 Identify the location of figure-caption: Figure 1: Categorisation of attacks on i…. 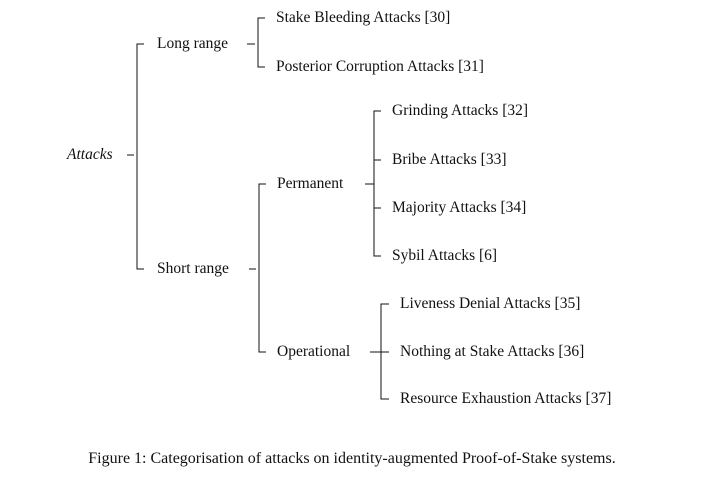
(352, 458).